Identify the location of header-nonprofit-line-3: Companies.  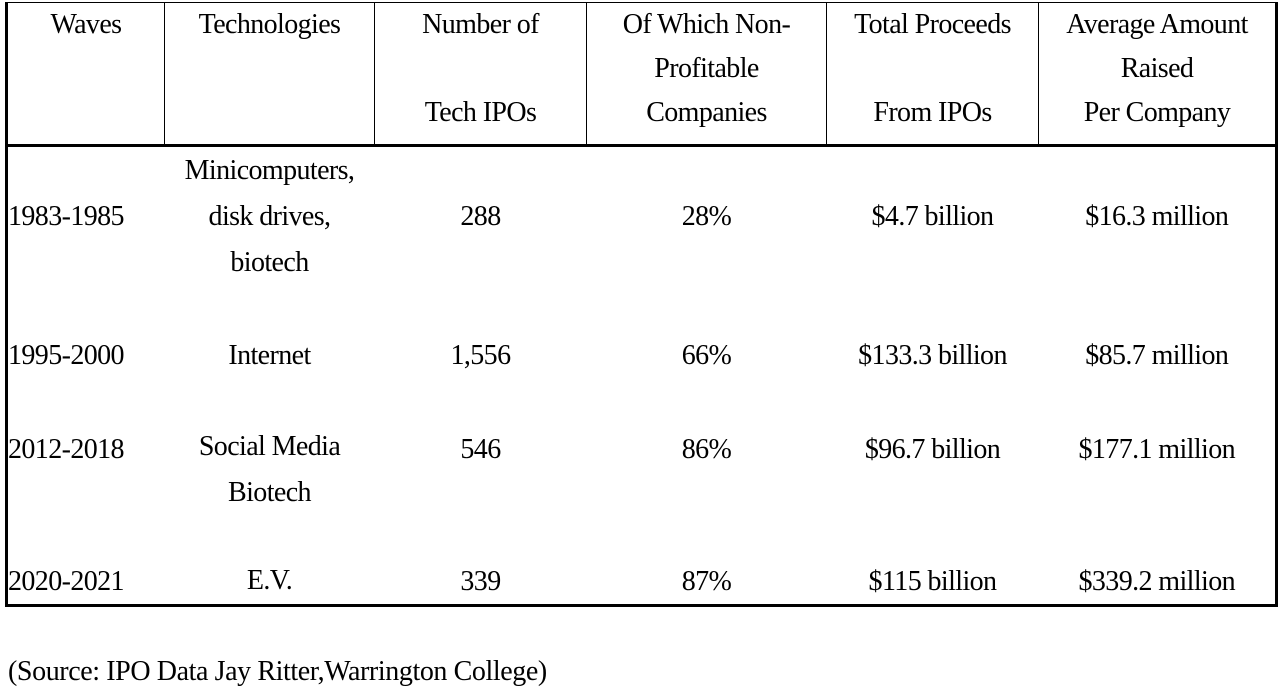
(706, 112).